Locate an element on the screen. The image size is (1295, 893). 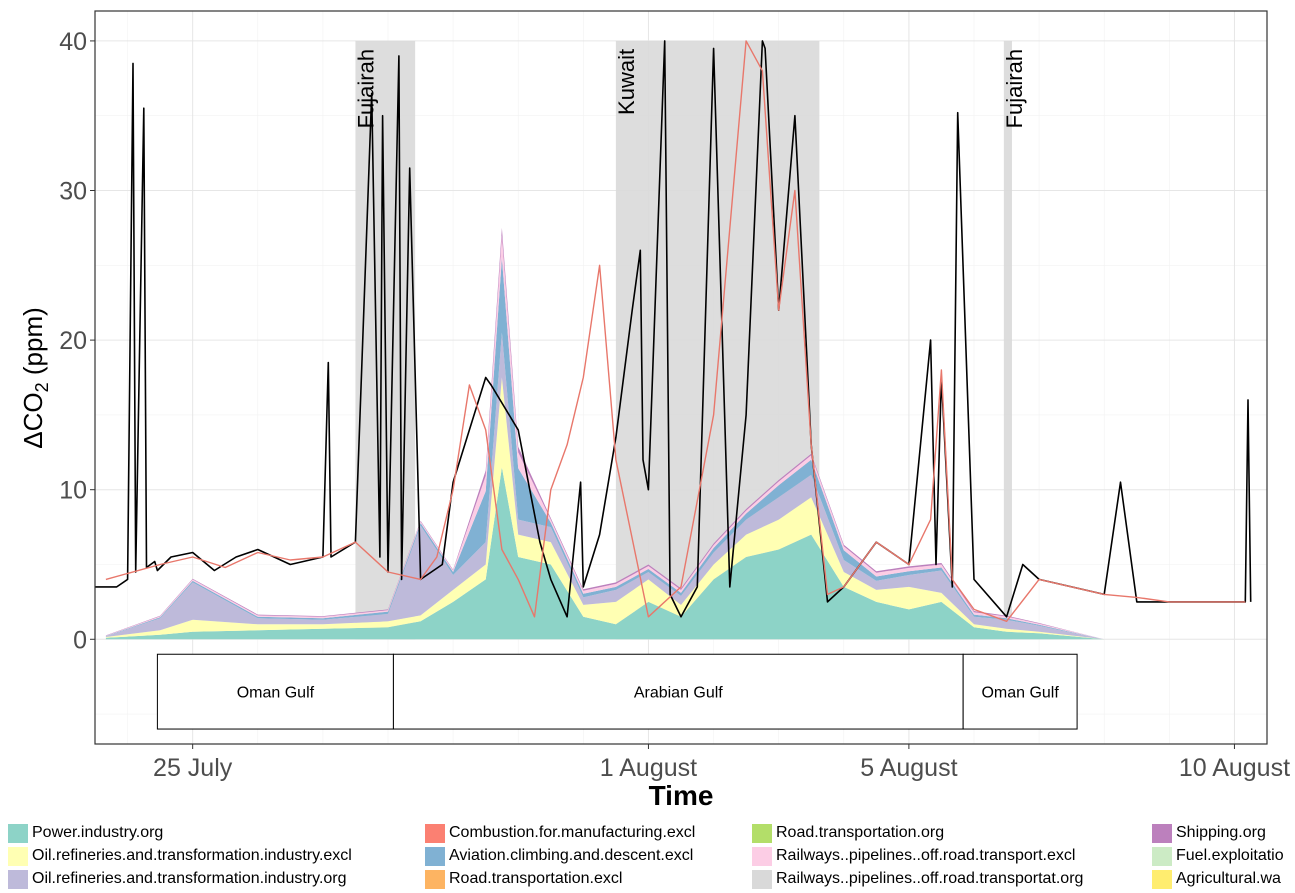
y-axis-title: ΔCO2 (ppm) is located at coordinates (35, 378).